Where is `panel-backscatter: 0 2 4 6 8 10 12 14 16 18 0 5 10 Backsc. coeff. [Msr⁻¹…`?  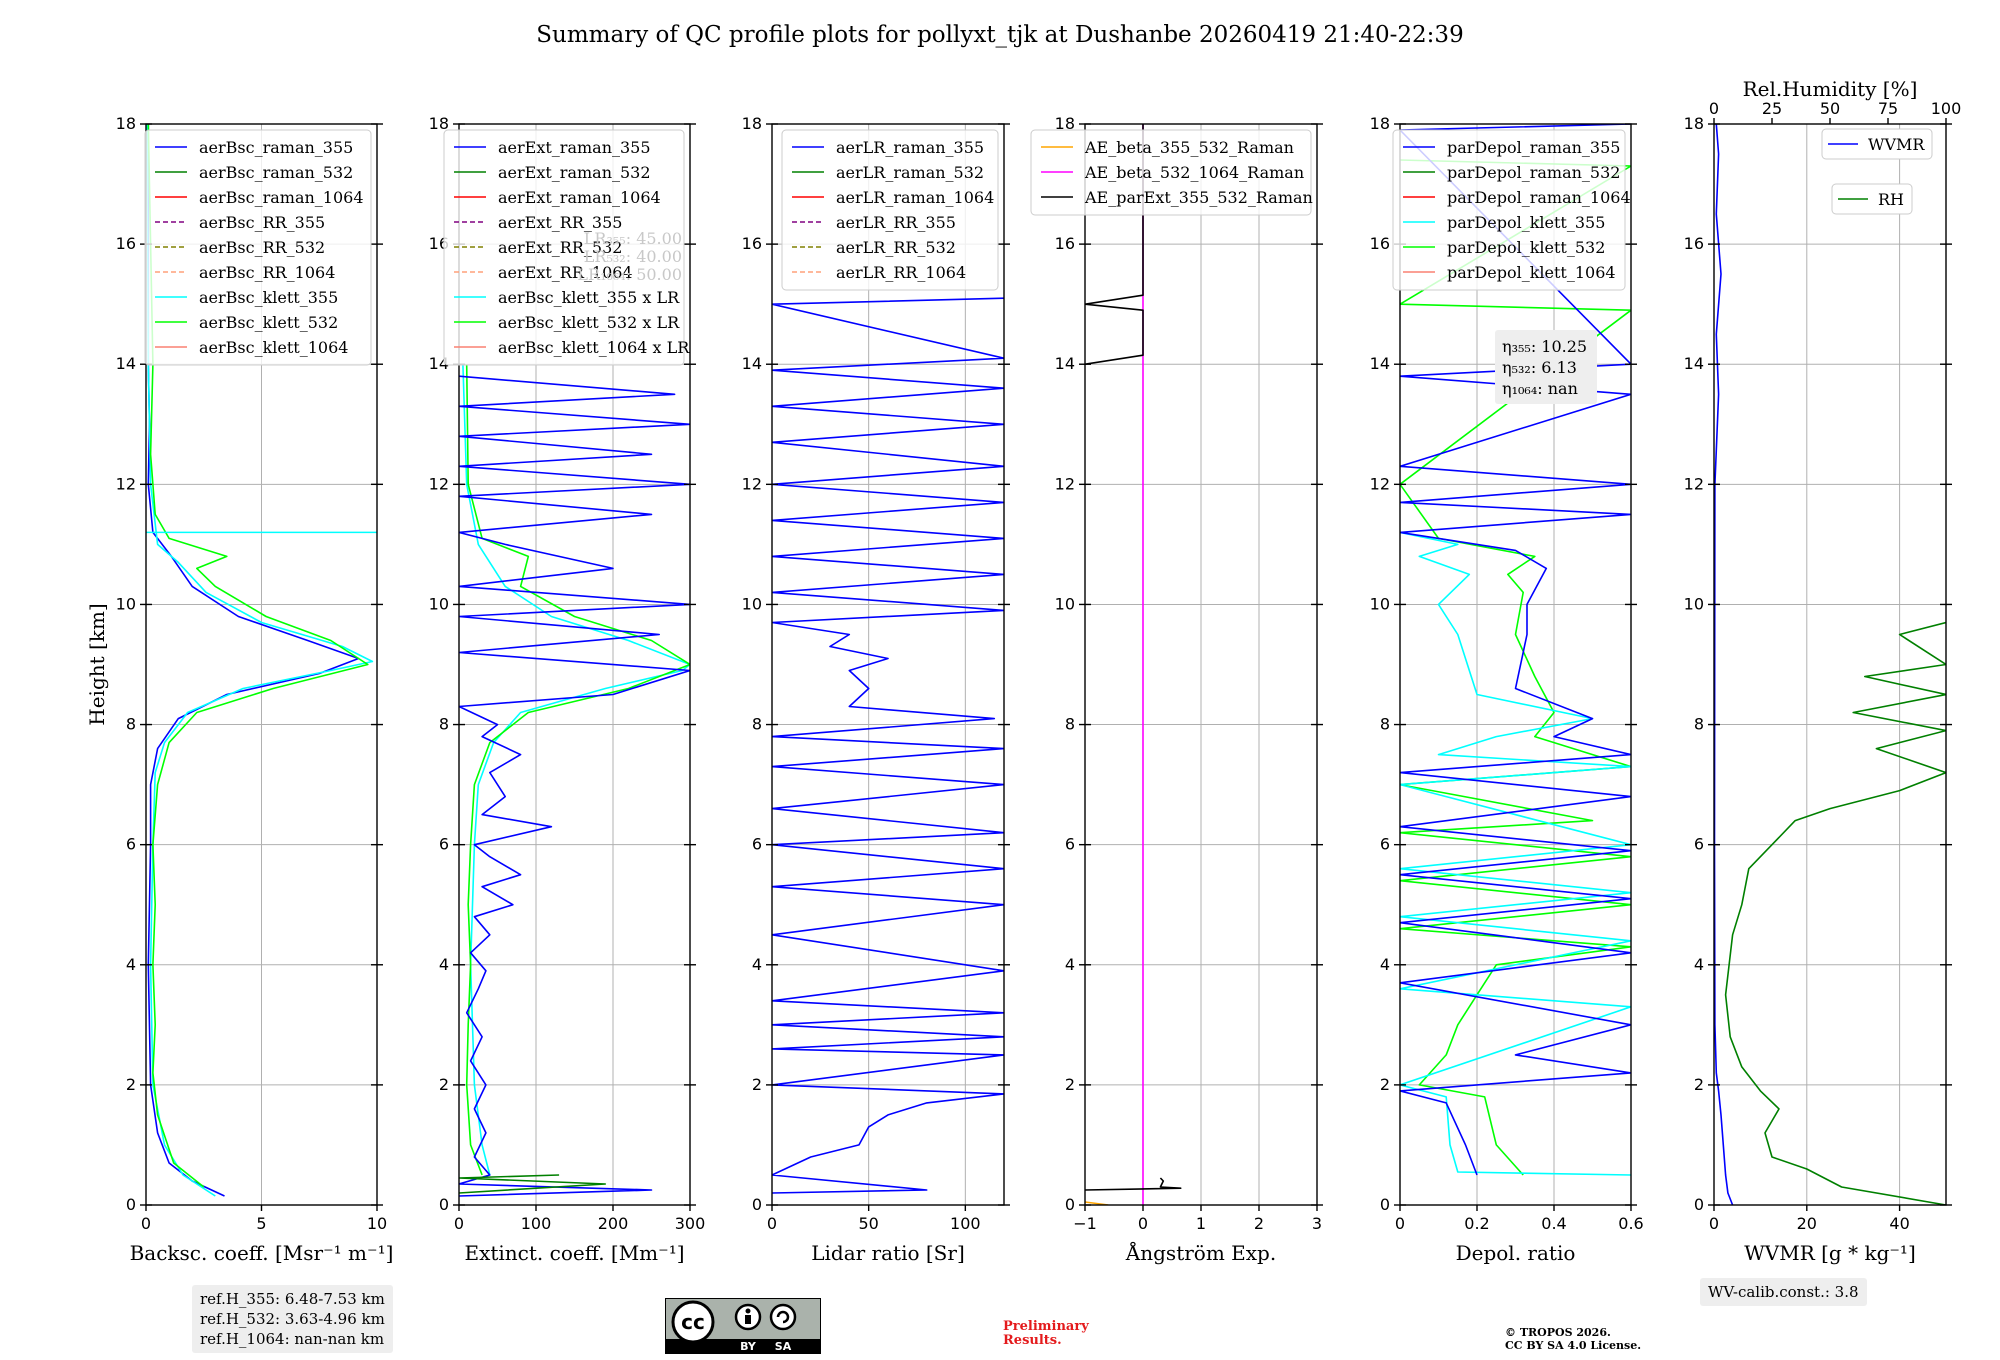 panel-backscatter: 0 2 4 6 8 10 12 14 16 18 0 5 10 Backsc. coeff. [Msr⁻¹… is located at coordinates (239, 689).